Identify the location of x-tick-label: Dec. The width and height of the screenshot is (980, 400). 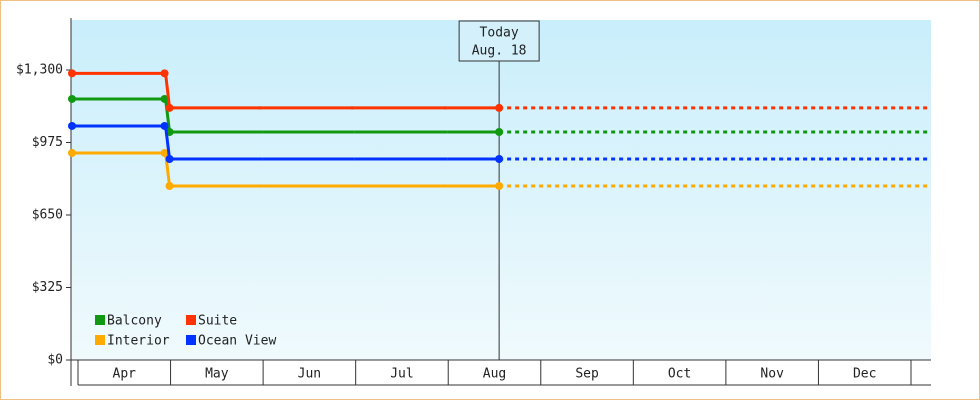
(864, 374).